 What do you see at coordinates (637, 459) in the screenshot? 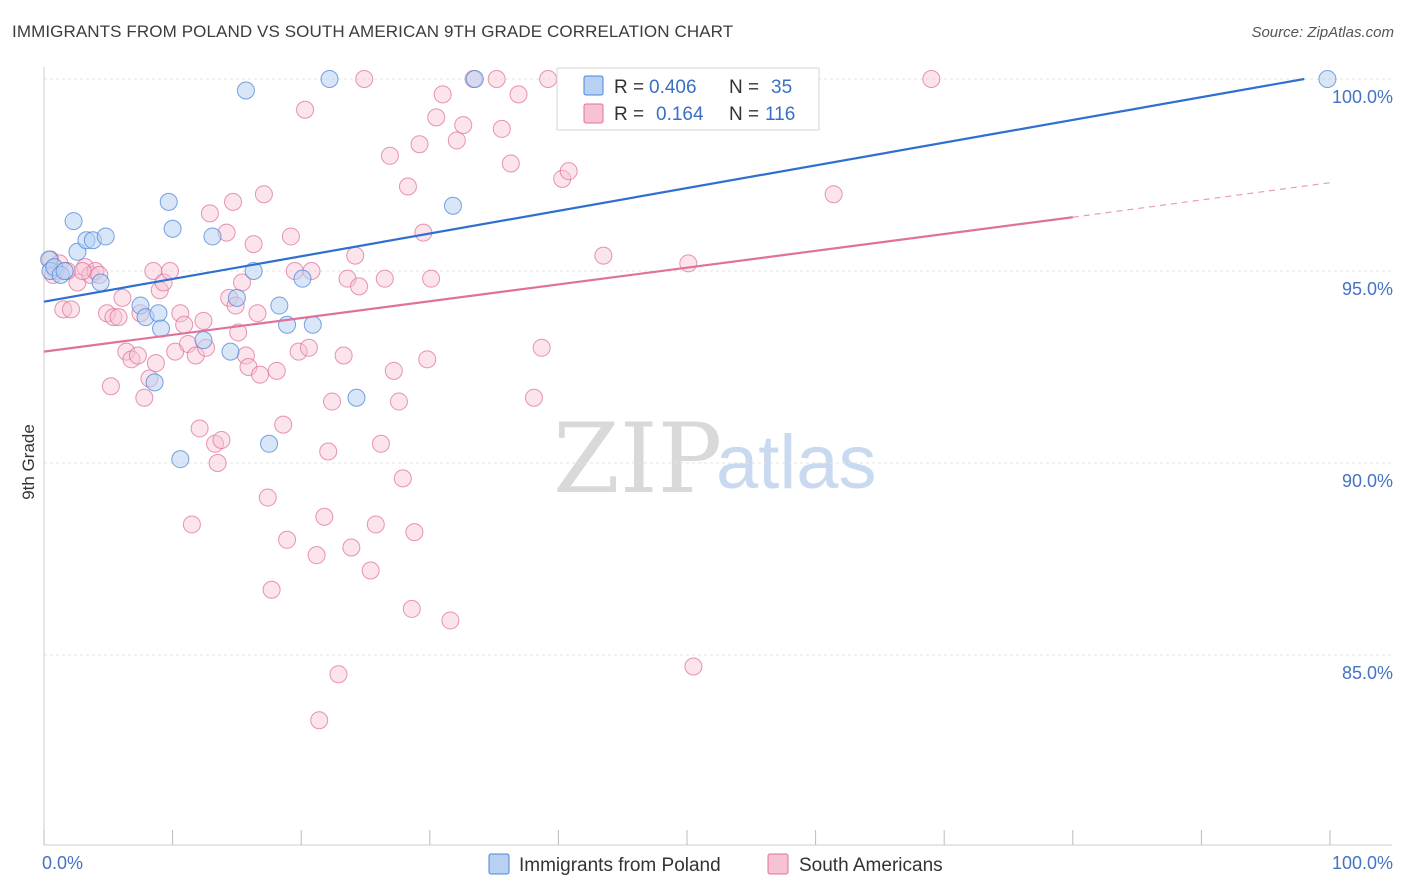
I see `watermark-zip: ZIP` at bounding box center [637, 459].